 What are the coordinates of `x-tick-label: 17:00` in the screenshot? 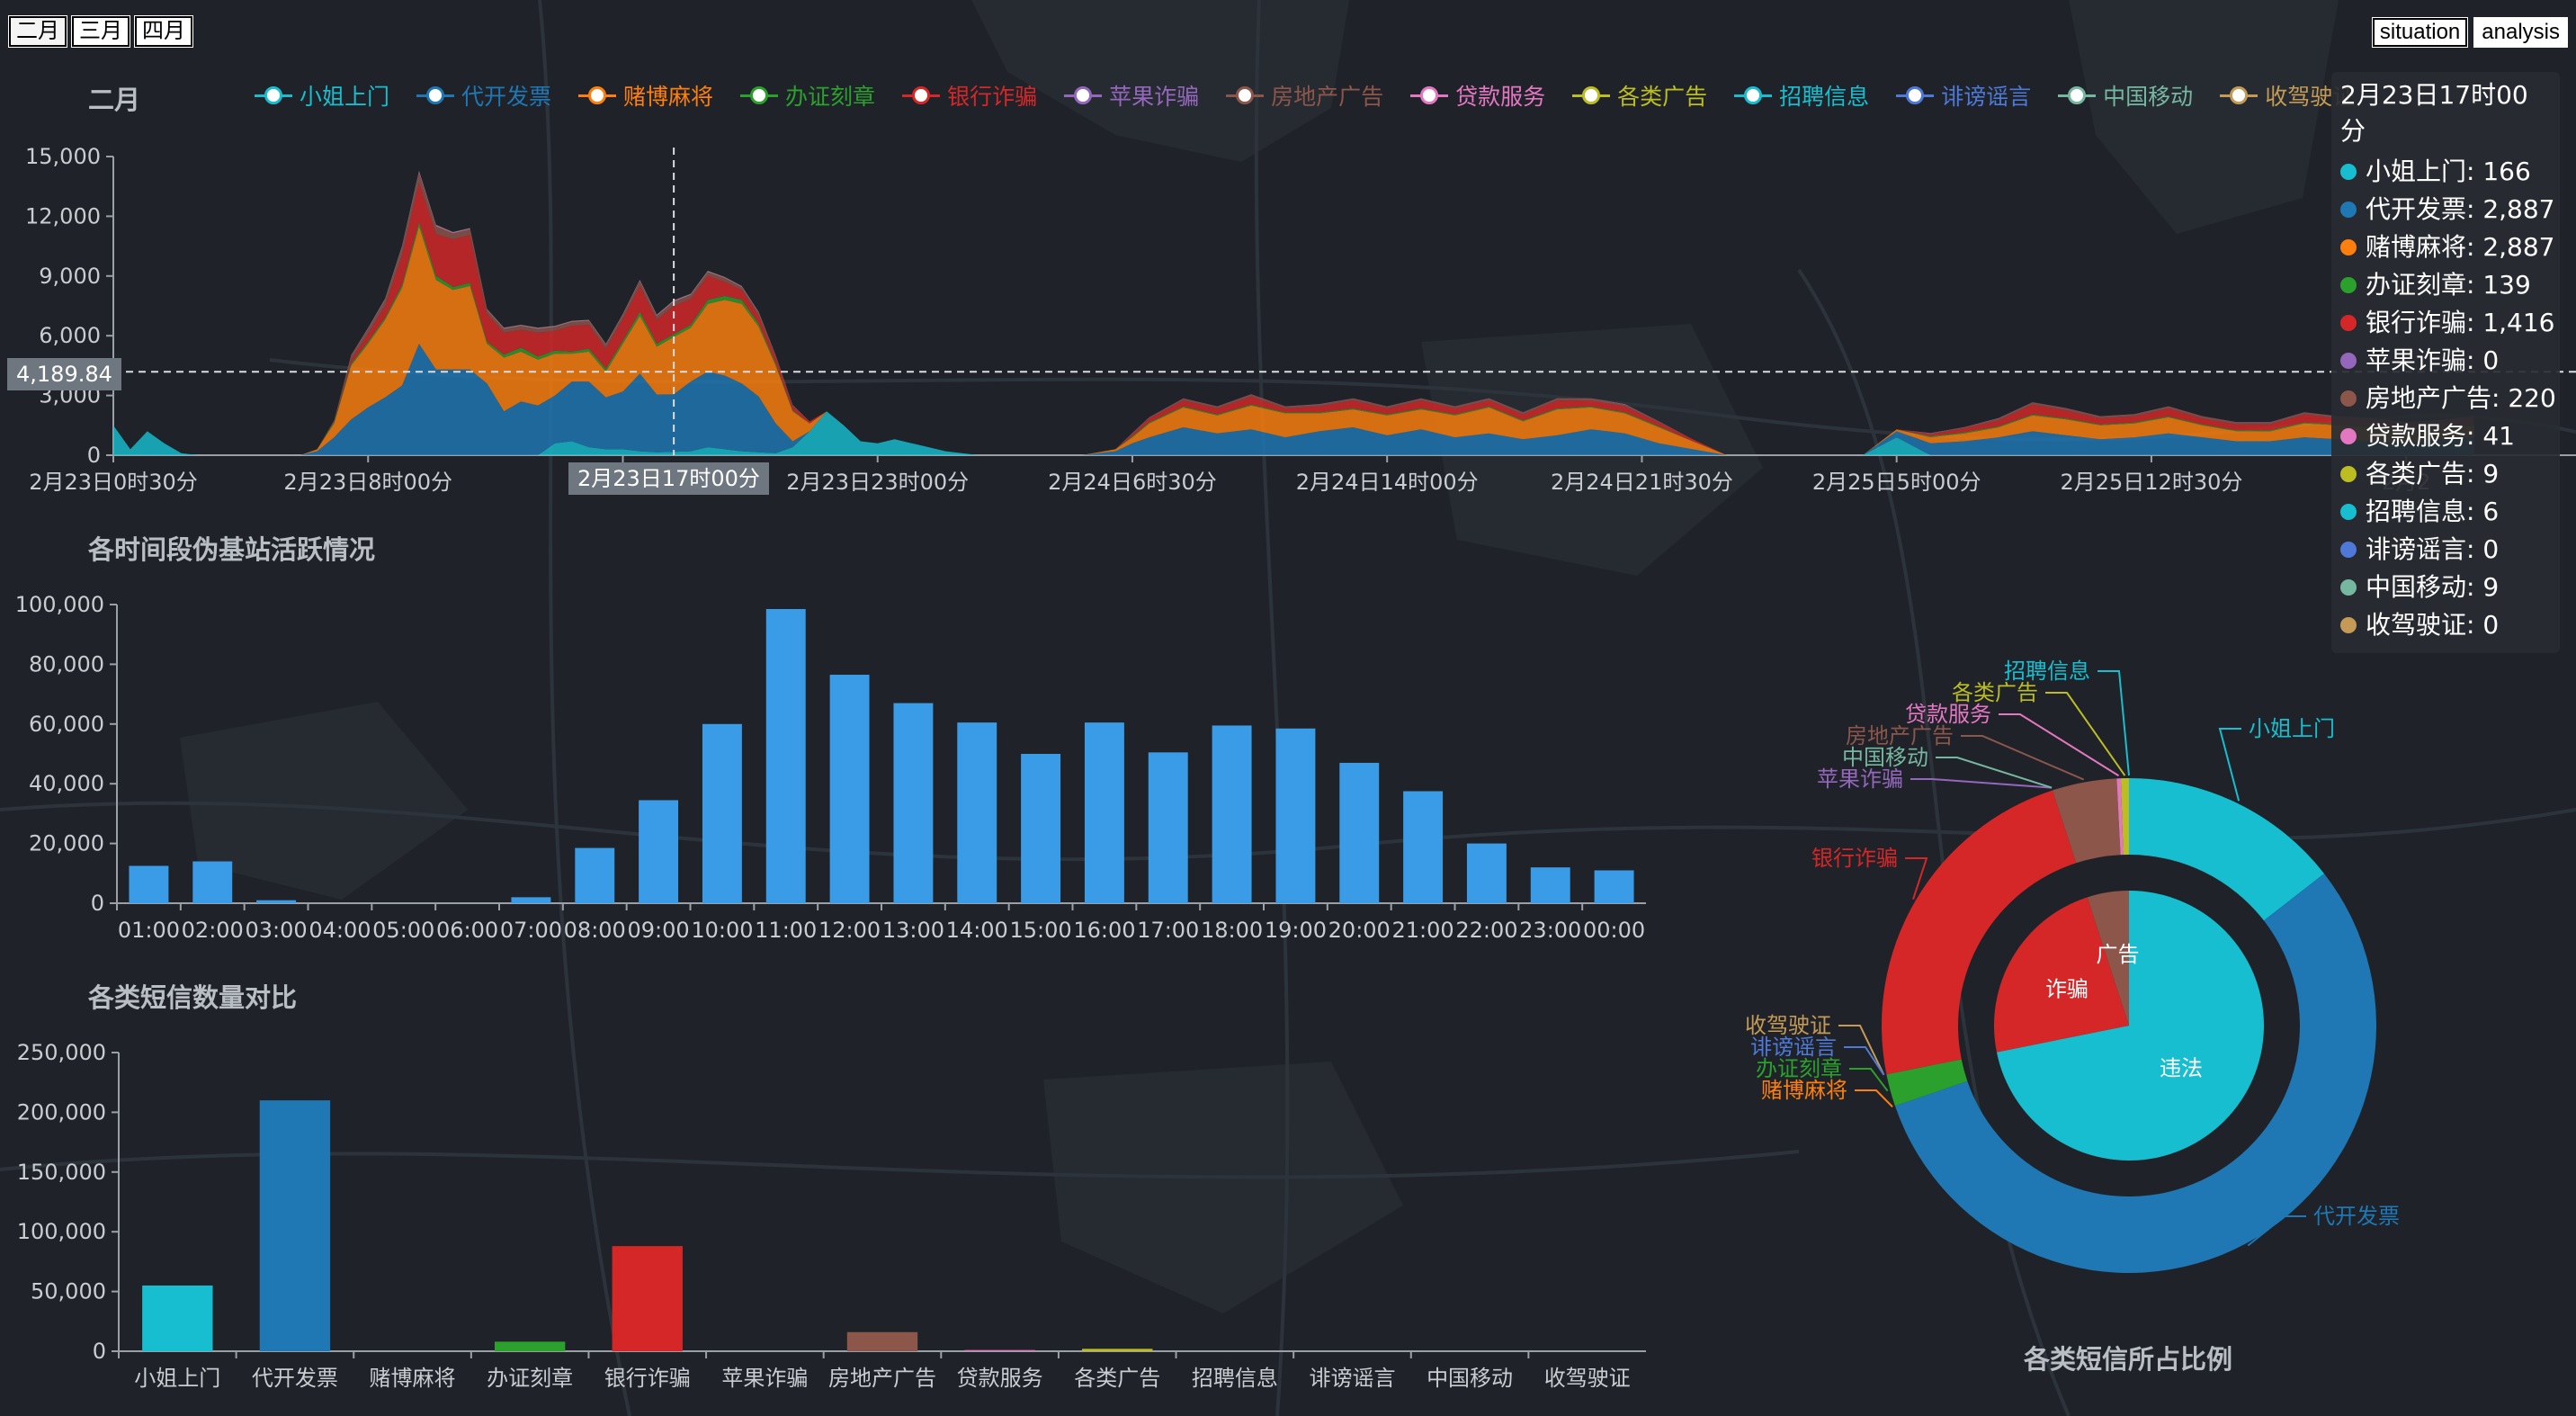 It's located at (1168, 930).